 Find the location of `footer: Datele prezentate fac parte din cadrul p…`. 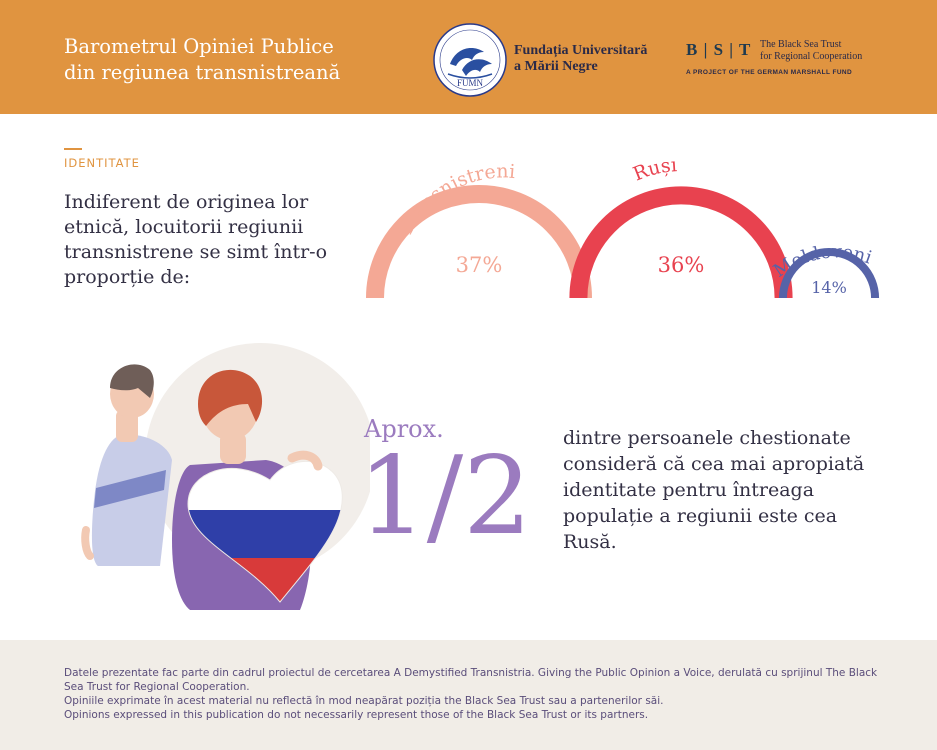

footer: Datele prezentate fac parte din cadrul p… is located at coordinates (468, 695).